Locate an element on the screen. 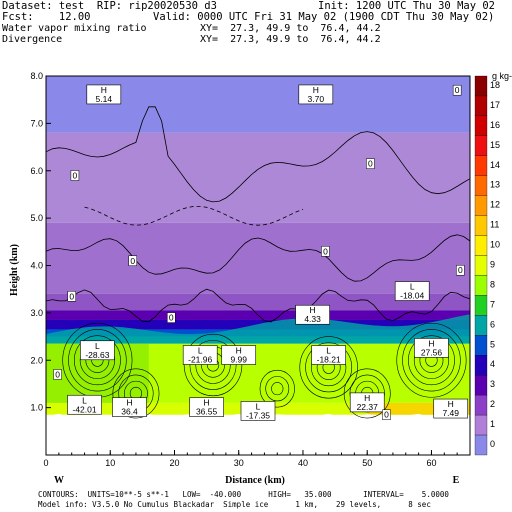 The width and height of the screenshot is (512, 512). zero-label-1: 0 is located at coordinates (370, 164).